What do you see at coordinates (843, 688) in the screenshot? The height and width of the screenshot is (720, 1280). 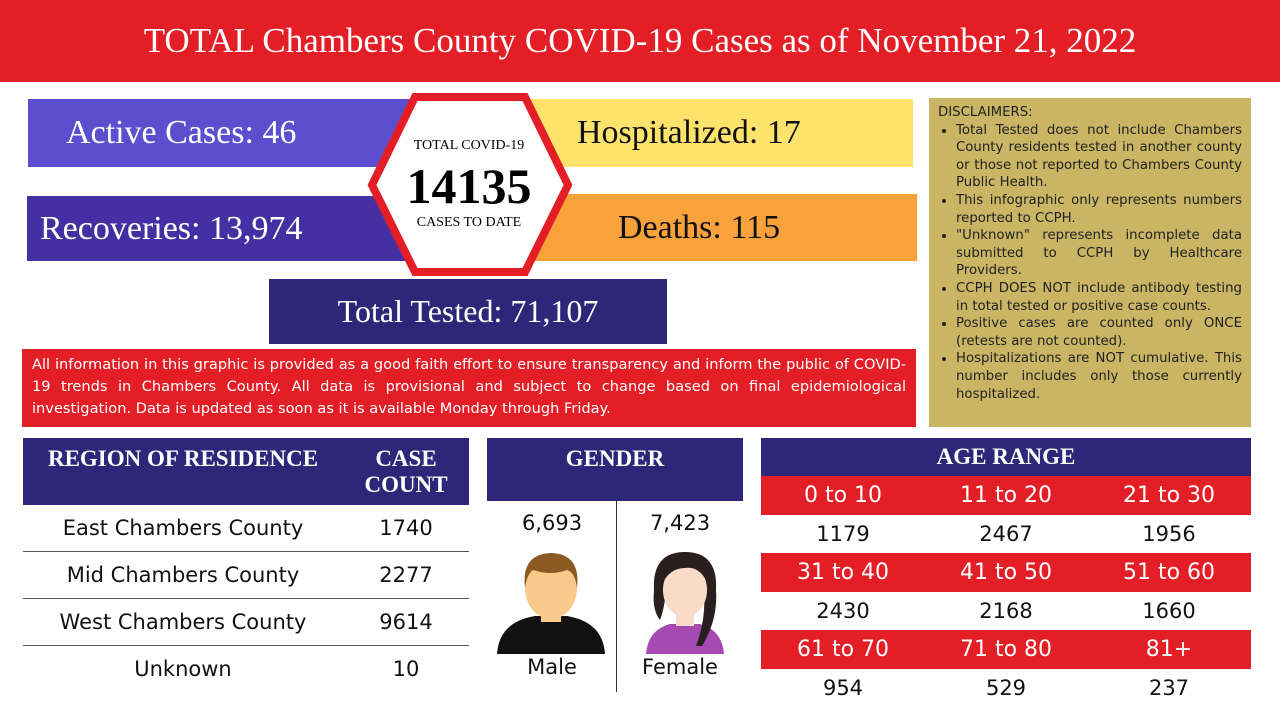 I see `age-count: 954` at bounding box center [843, 688].